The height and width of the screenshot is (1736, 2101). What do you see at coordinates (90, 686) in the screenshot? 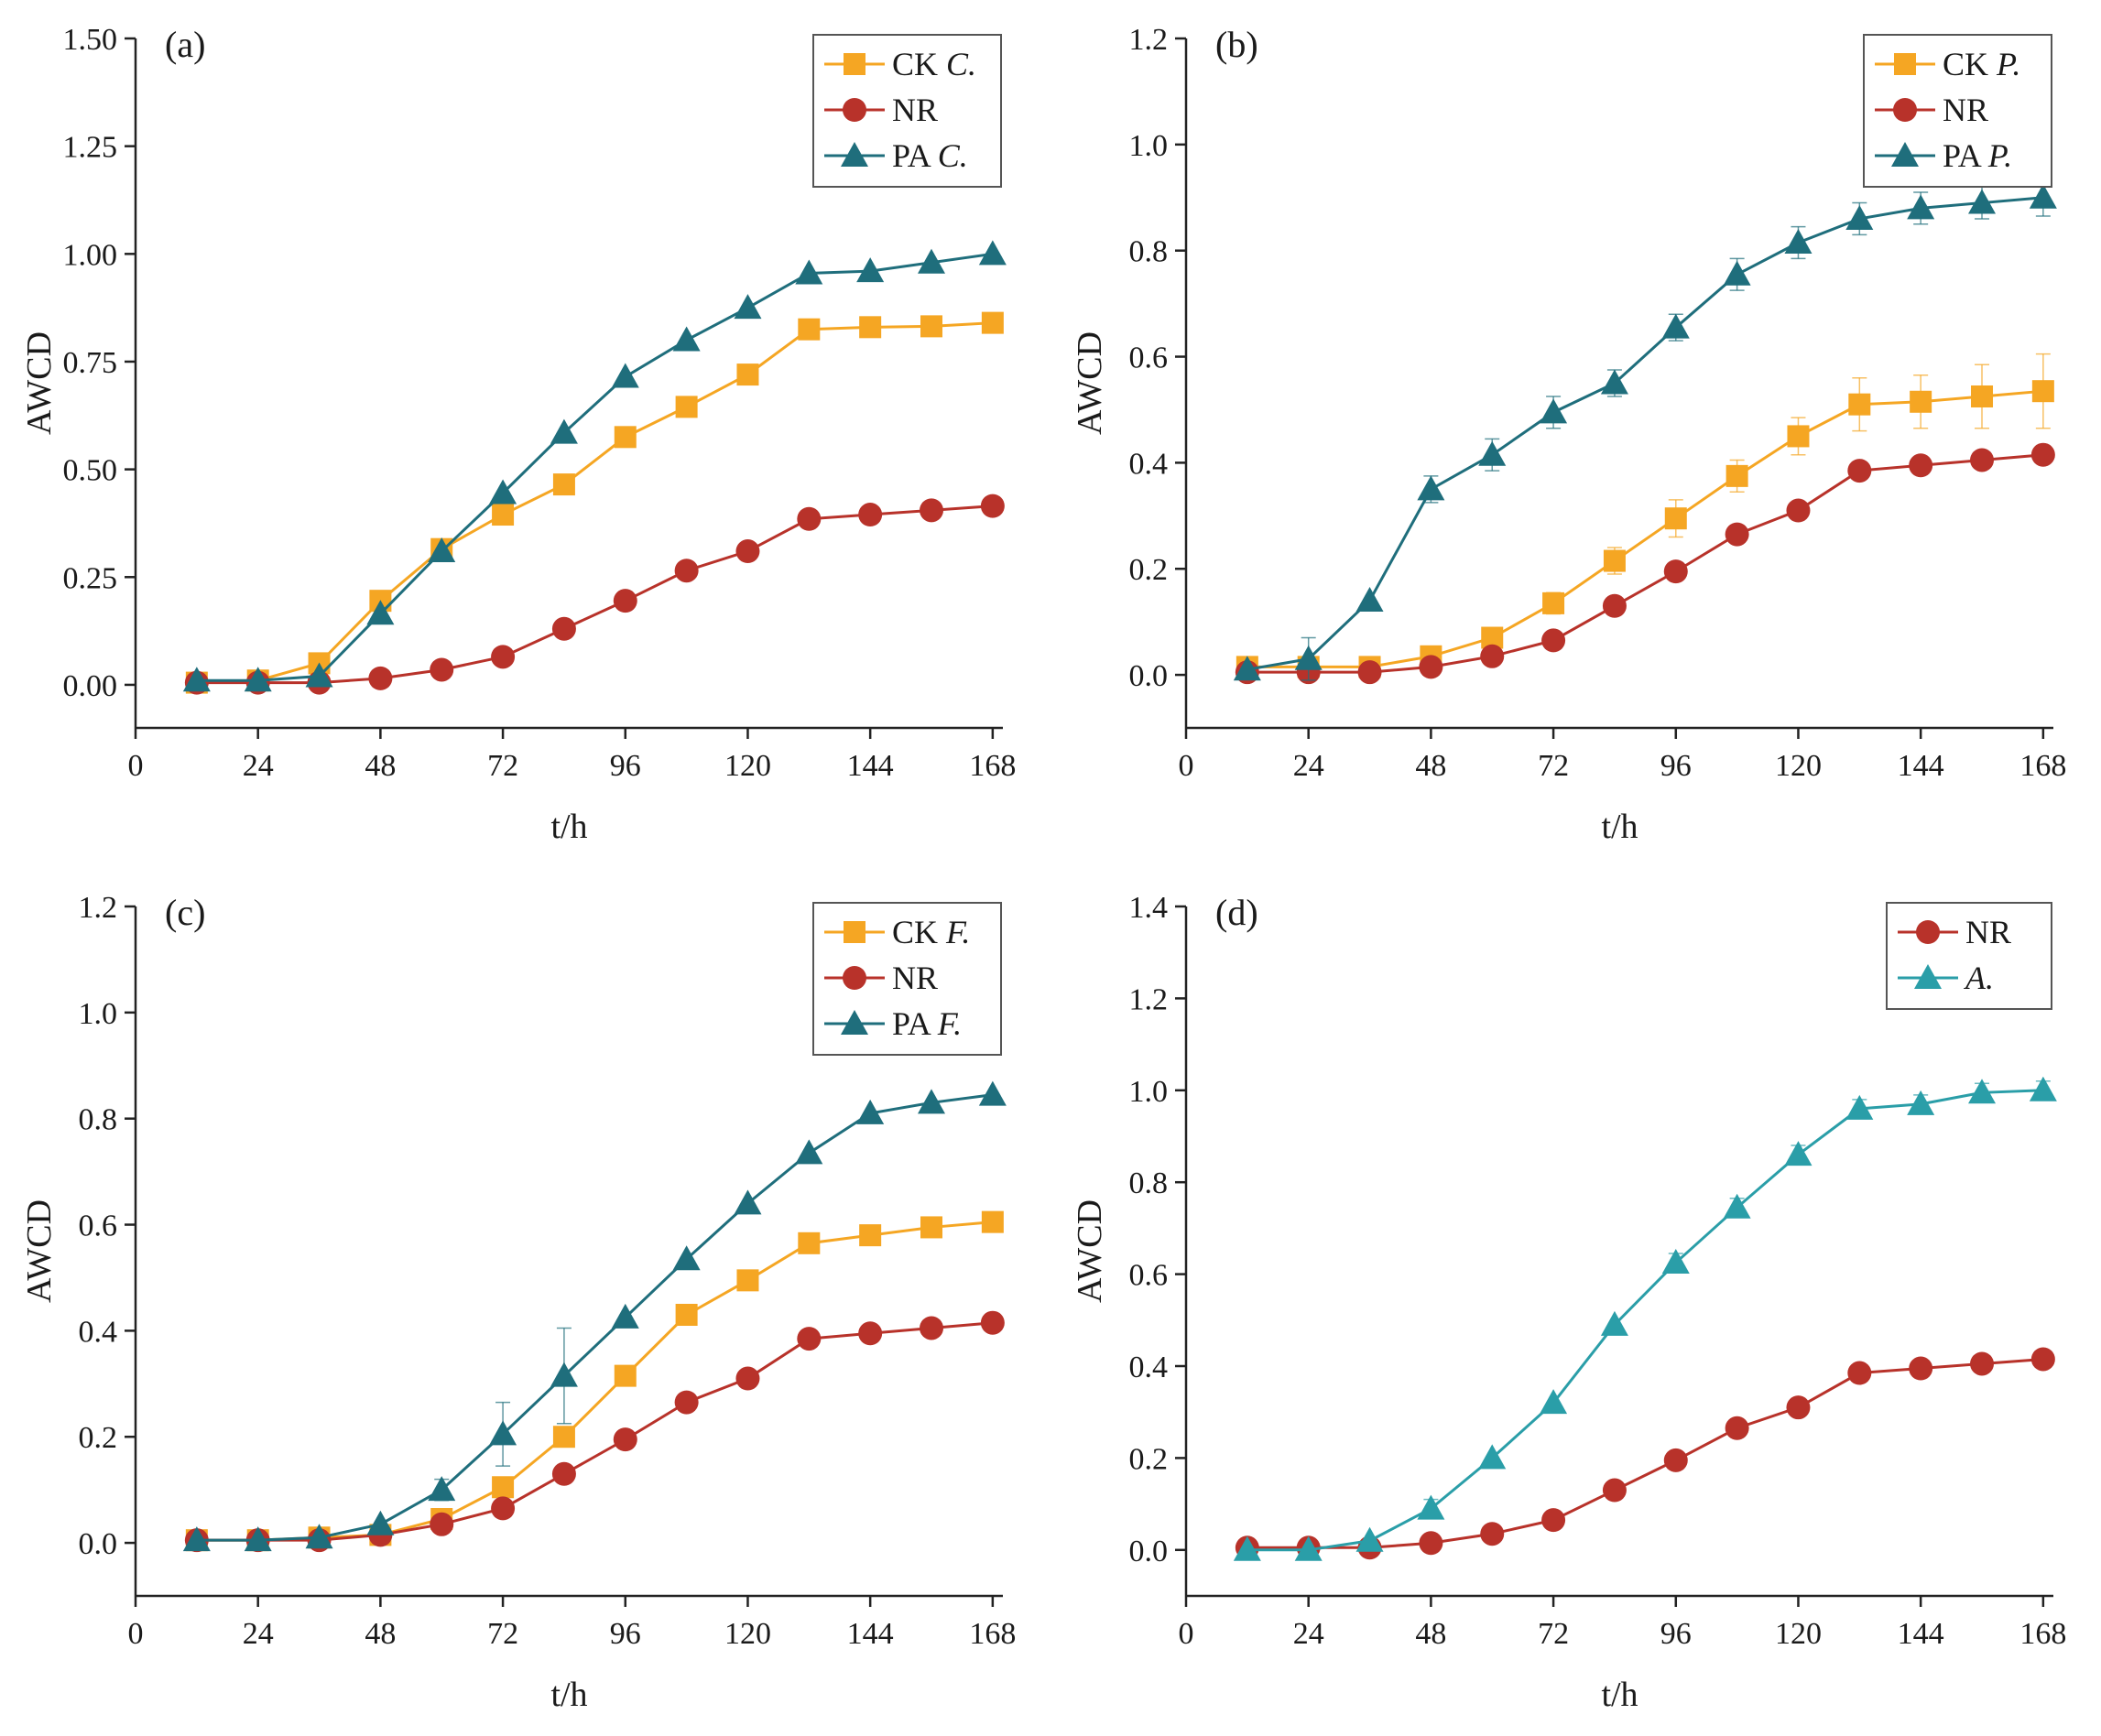
I see `y-tick-label: 0.00` at bounding box center [90, 686].